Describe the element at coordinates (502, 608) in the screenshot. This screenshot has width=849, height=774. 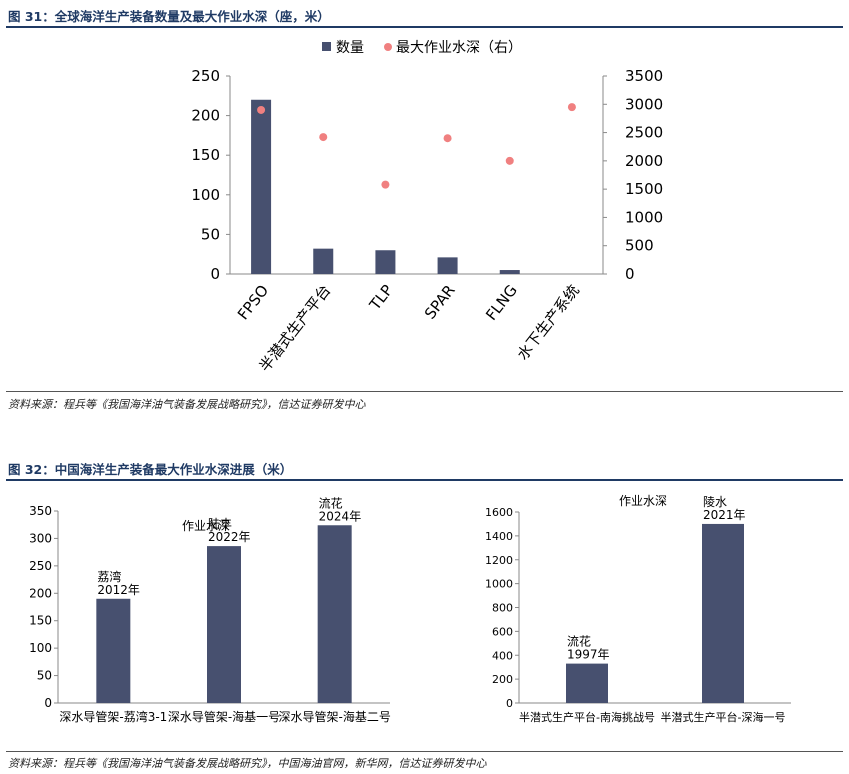
I see `c3-y-tick-label: 800` at that location.